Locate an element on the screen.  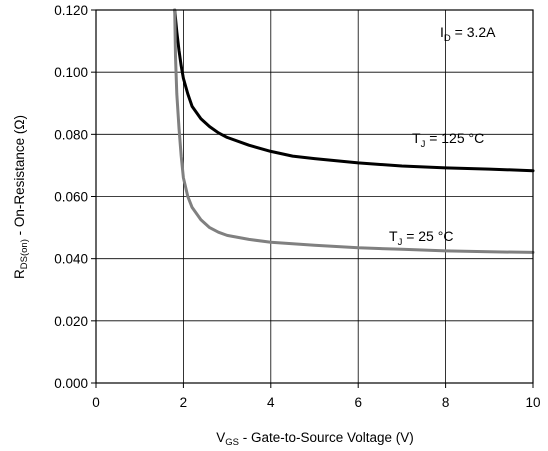
y-tick-label: 0.040 is located at coordinates (71, 259).